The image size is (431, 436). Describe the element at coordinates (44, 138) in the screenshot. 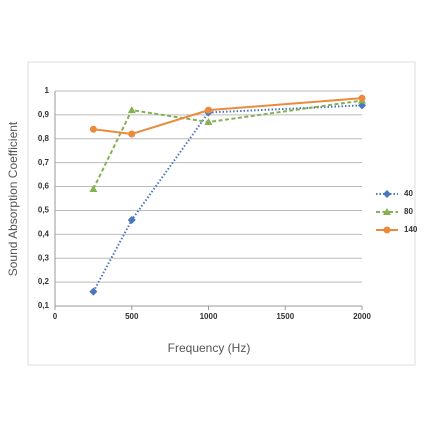

I see `y-tick-label: 0,8` at that location.